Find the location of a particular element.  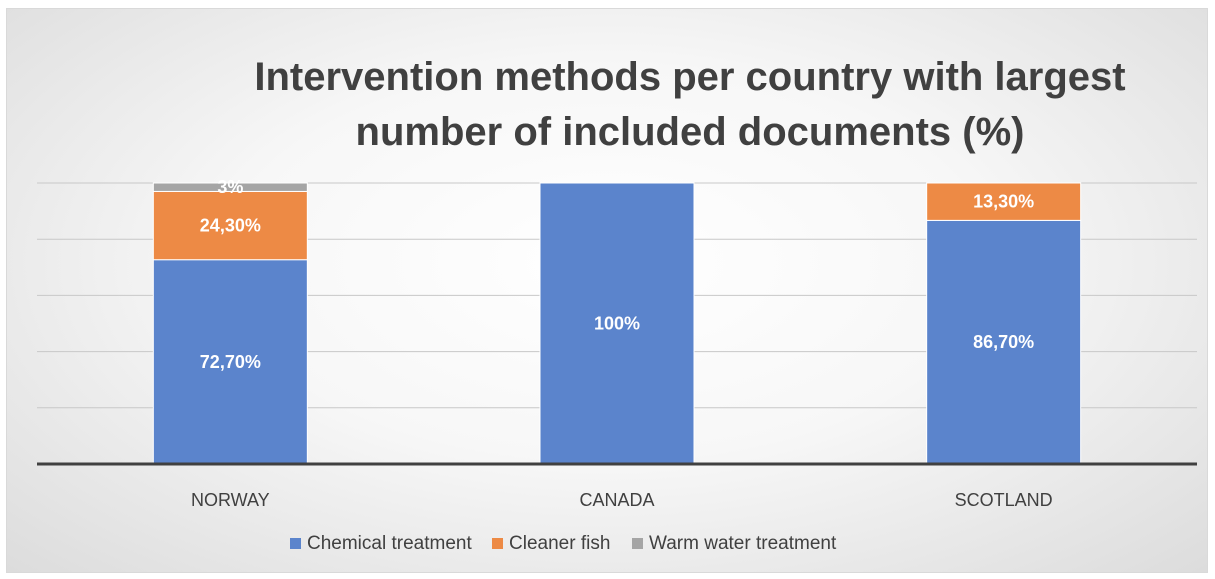

category-labels: NORWAY CANADA SCOTLAND is located at coordinates (622, 500).